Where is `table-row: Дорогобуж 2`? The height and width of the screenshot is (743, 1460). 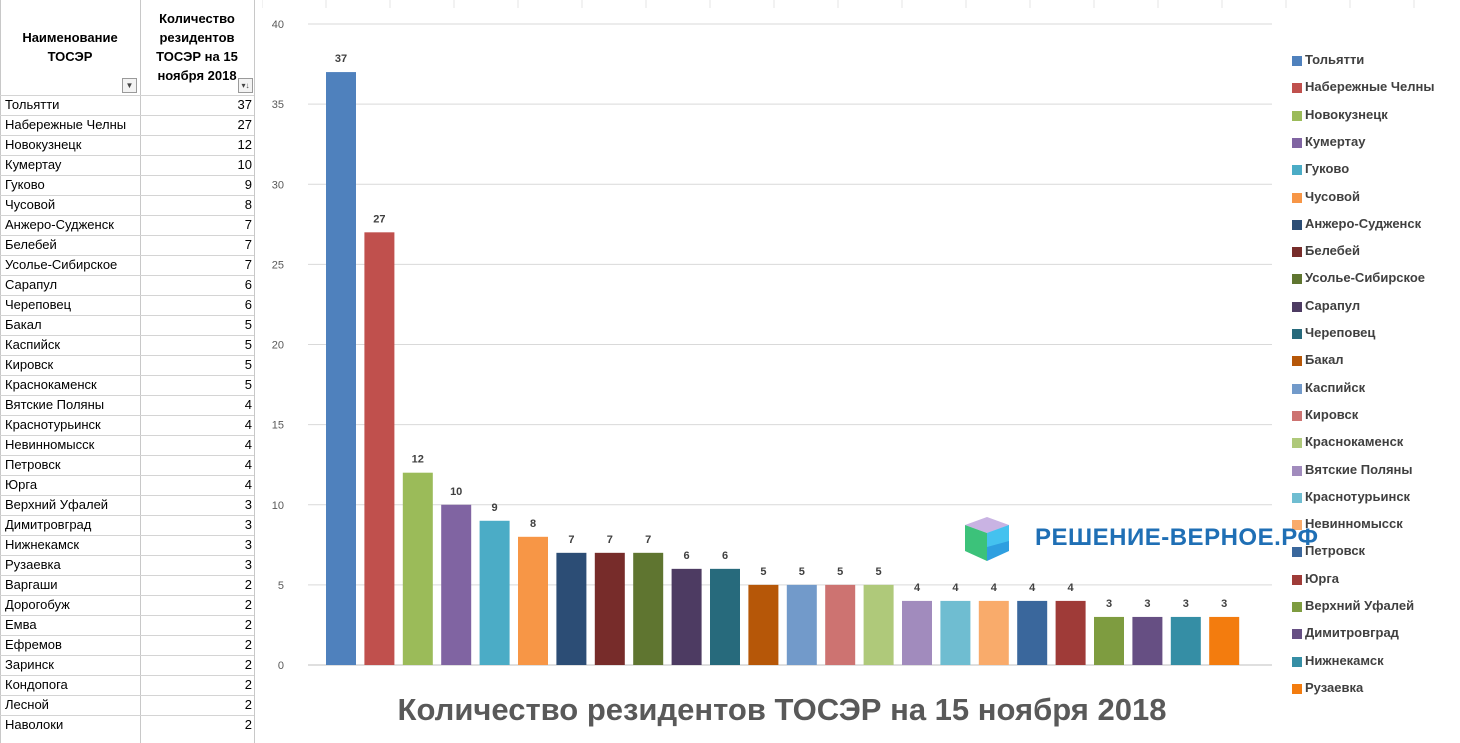
table-row: Дорогобуж 2 is located at coordinates (127, 605).